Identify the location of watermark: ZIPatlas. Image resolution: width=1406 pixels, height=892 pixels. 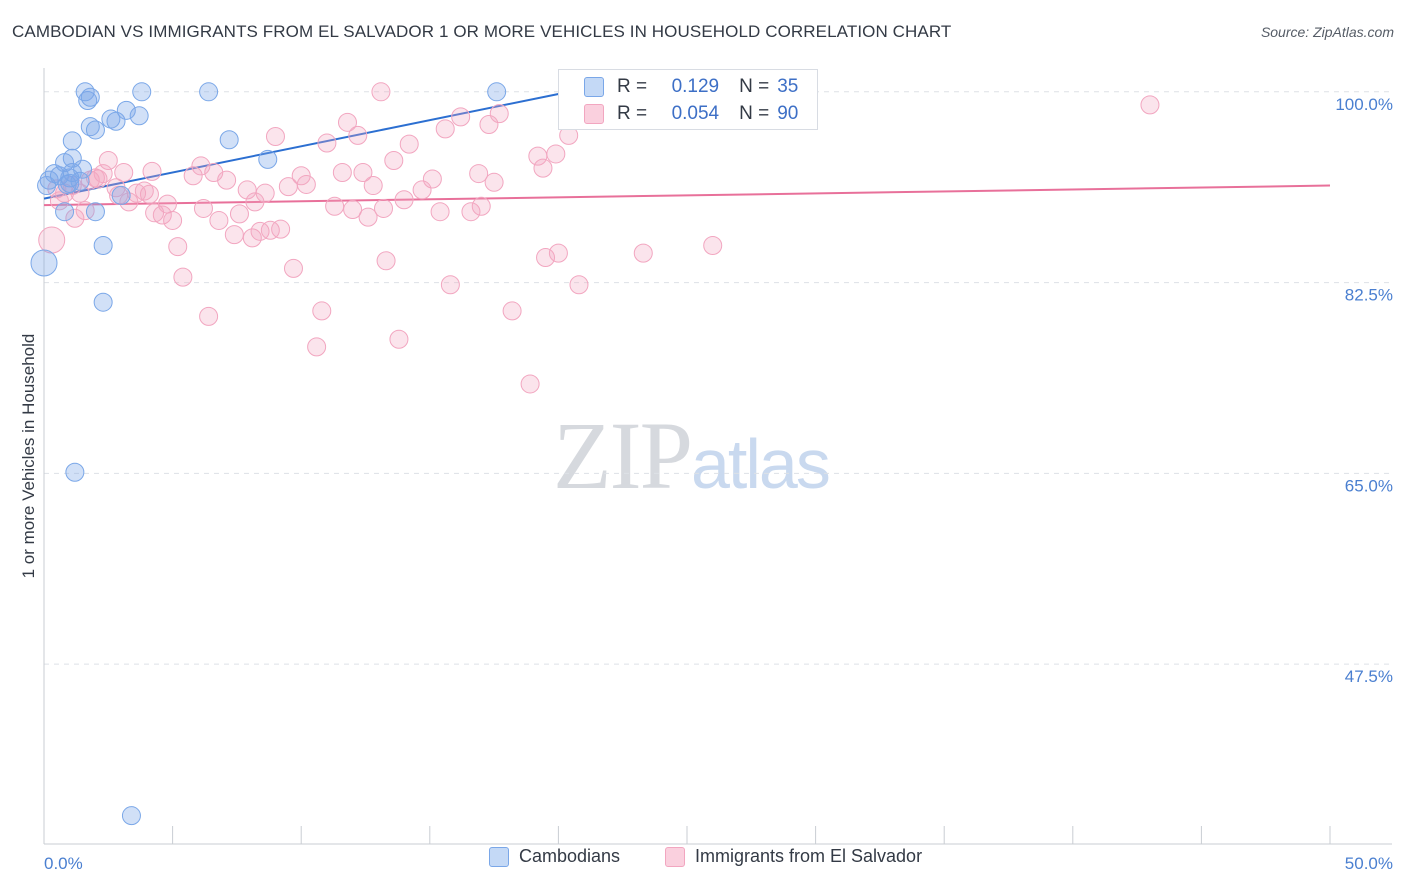
(692, 455).